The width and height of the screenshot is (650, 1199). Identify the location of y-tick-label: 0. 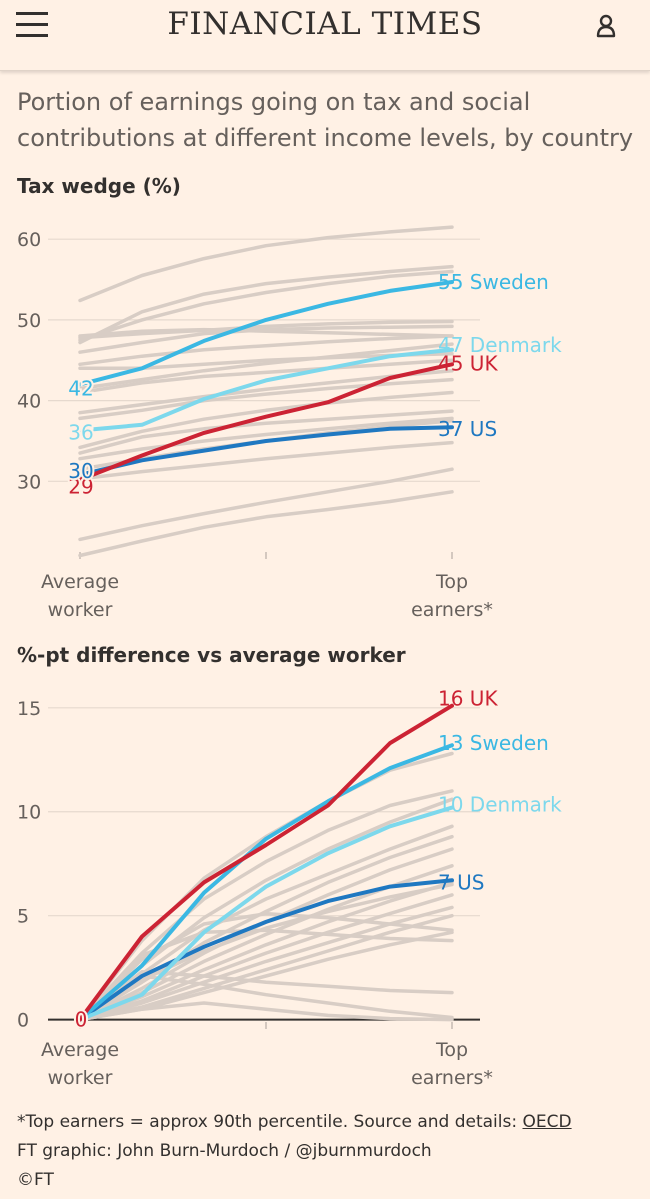
(23, 1021).